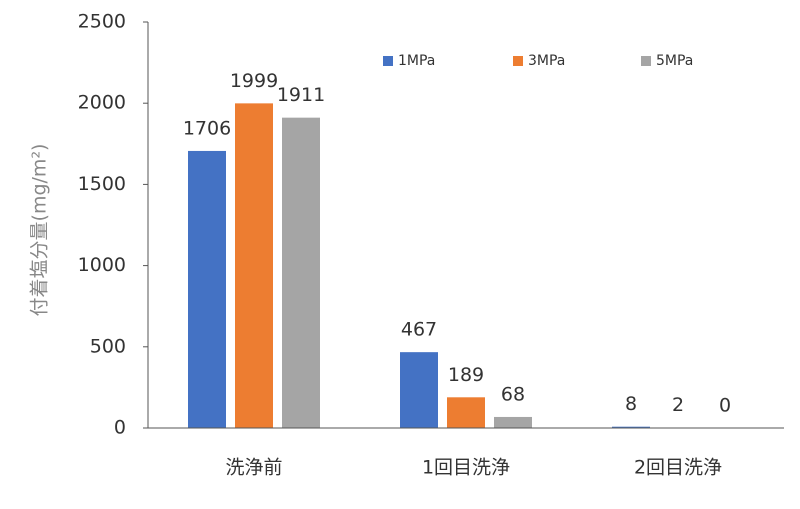 The width and height of the screenshot is (800, 509). I want to click on data-label: 467, so click(419, 330).